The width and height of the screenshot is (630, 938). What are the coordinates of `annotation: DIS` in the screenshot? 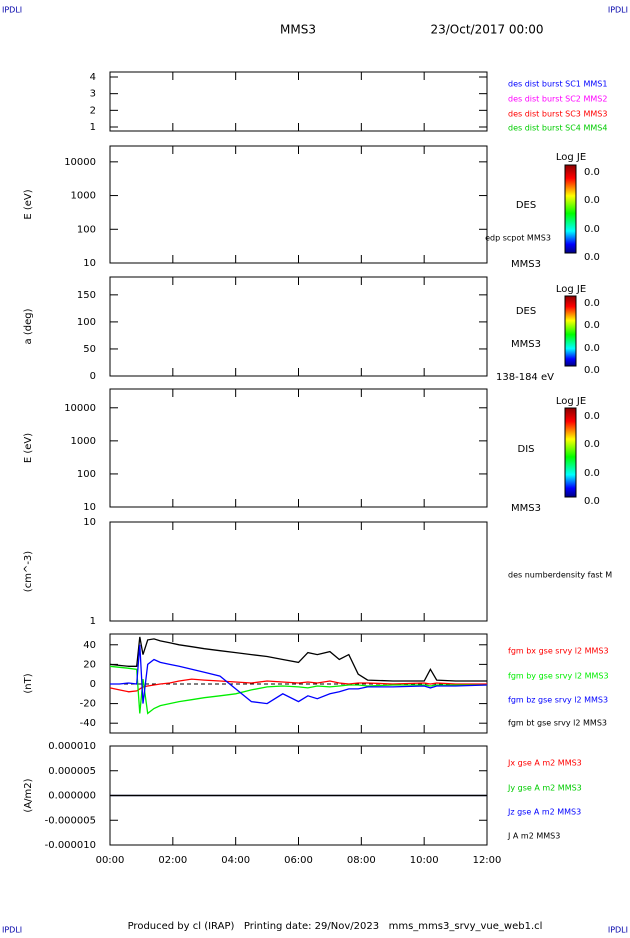 It's located at (526, 449).